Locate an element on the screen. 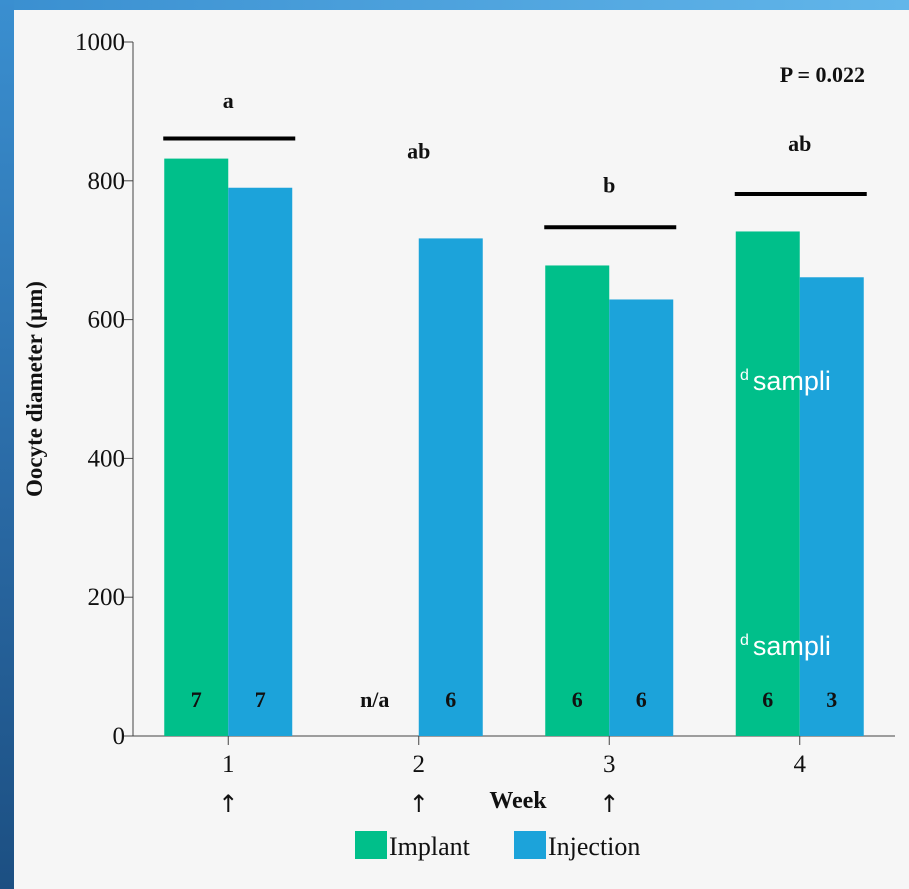 The width and height of the screenshot is (909, 889). y-axis-label: Oocyte diameter (µm) is located at coordinates (34, 389).